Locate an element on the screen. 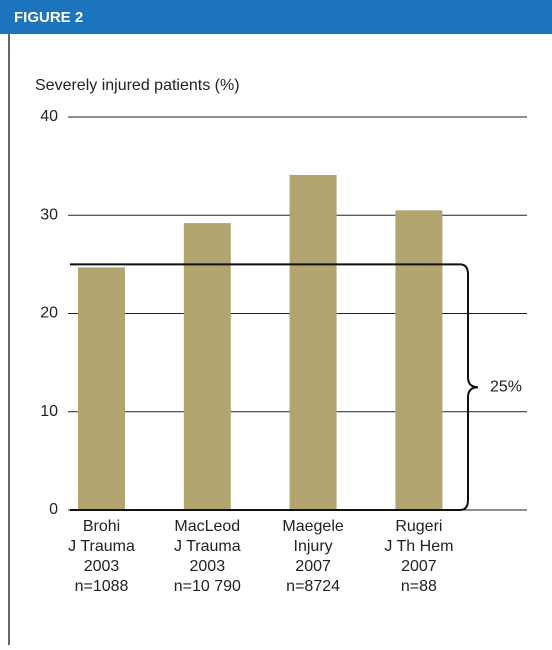 This screenshot has width=552, height=650. y-tick-label: 40 is located at coordinates (49, 116).